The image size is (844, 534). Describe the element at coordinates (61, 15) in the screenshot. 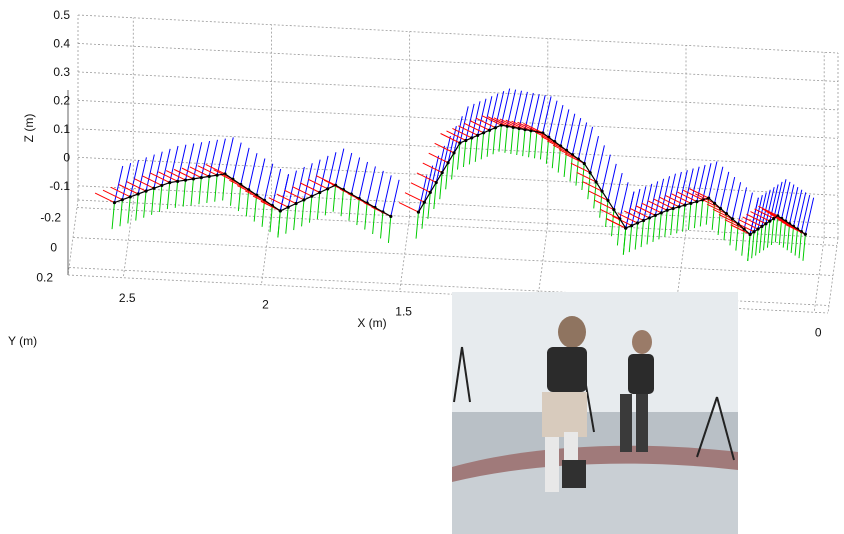

I see `z-tick-label: 0.5` at that location.